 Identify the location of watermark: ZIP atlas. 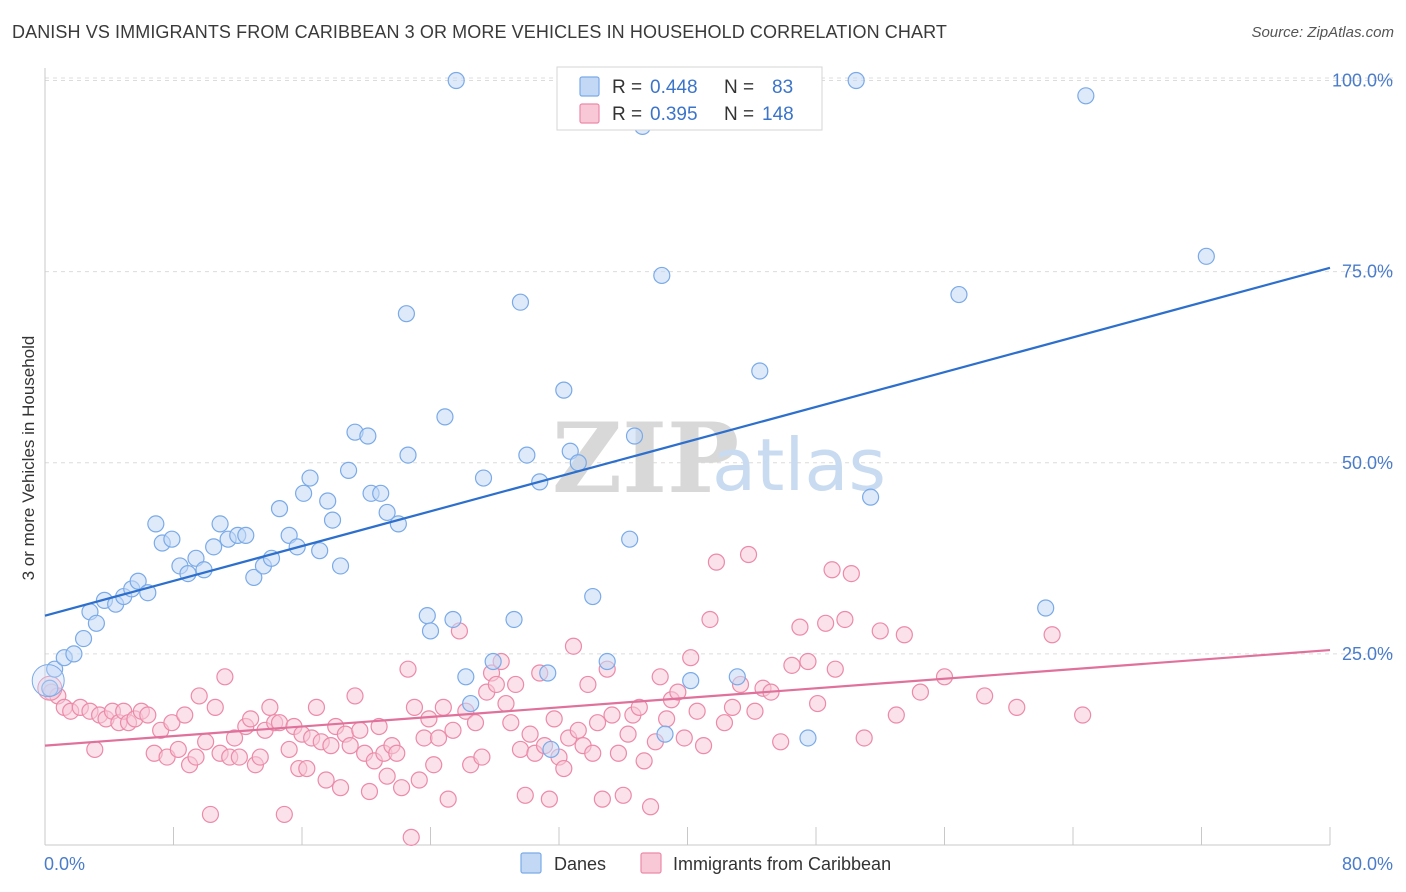
(719, 458).